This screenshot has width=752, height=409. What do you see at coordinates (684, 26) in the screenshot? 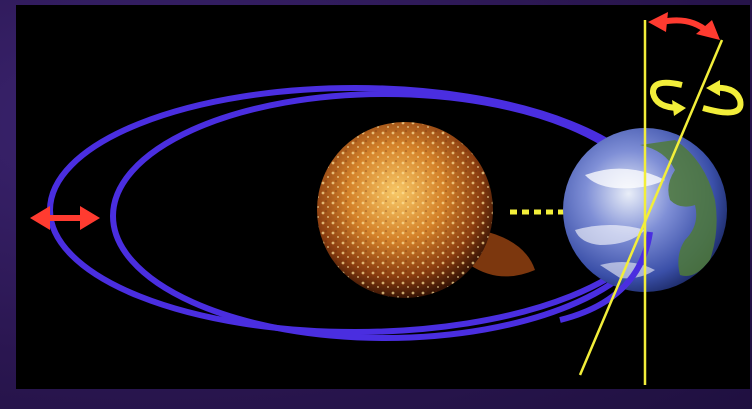
I see `obliquity-arrow` at bounding box center [684, 26].